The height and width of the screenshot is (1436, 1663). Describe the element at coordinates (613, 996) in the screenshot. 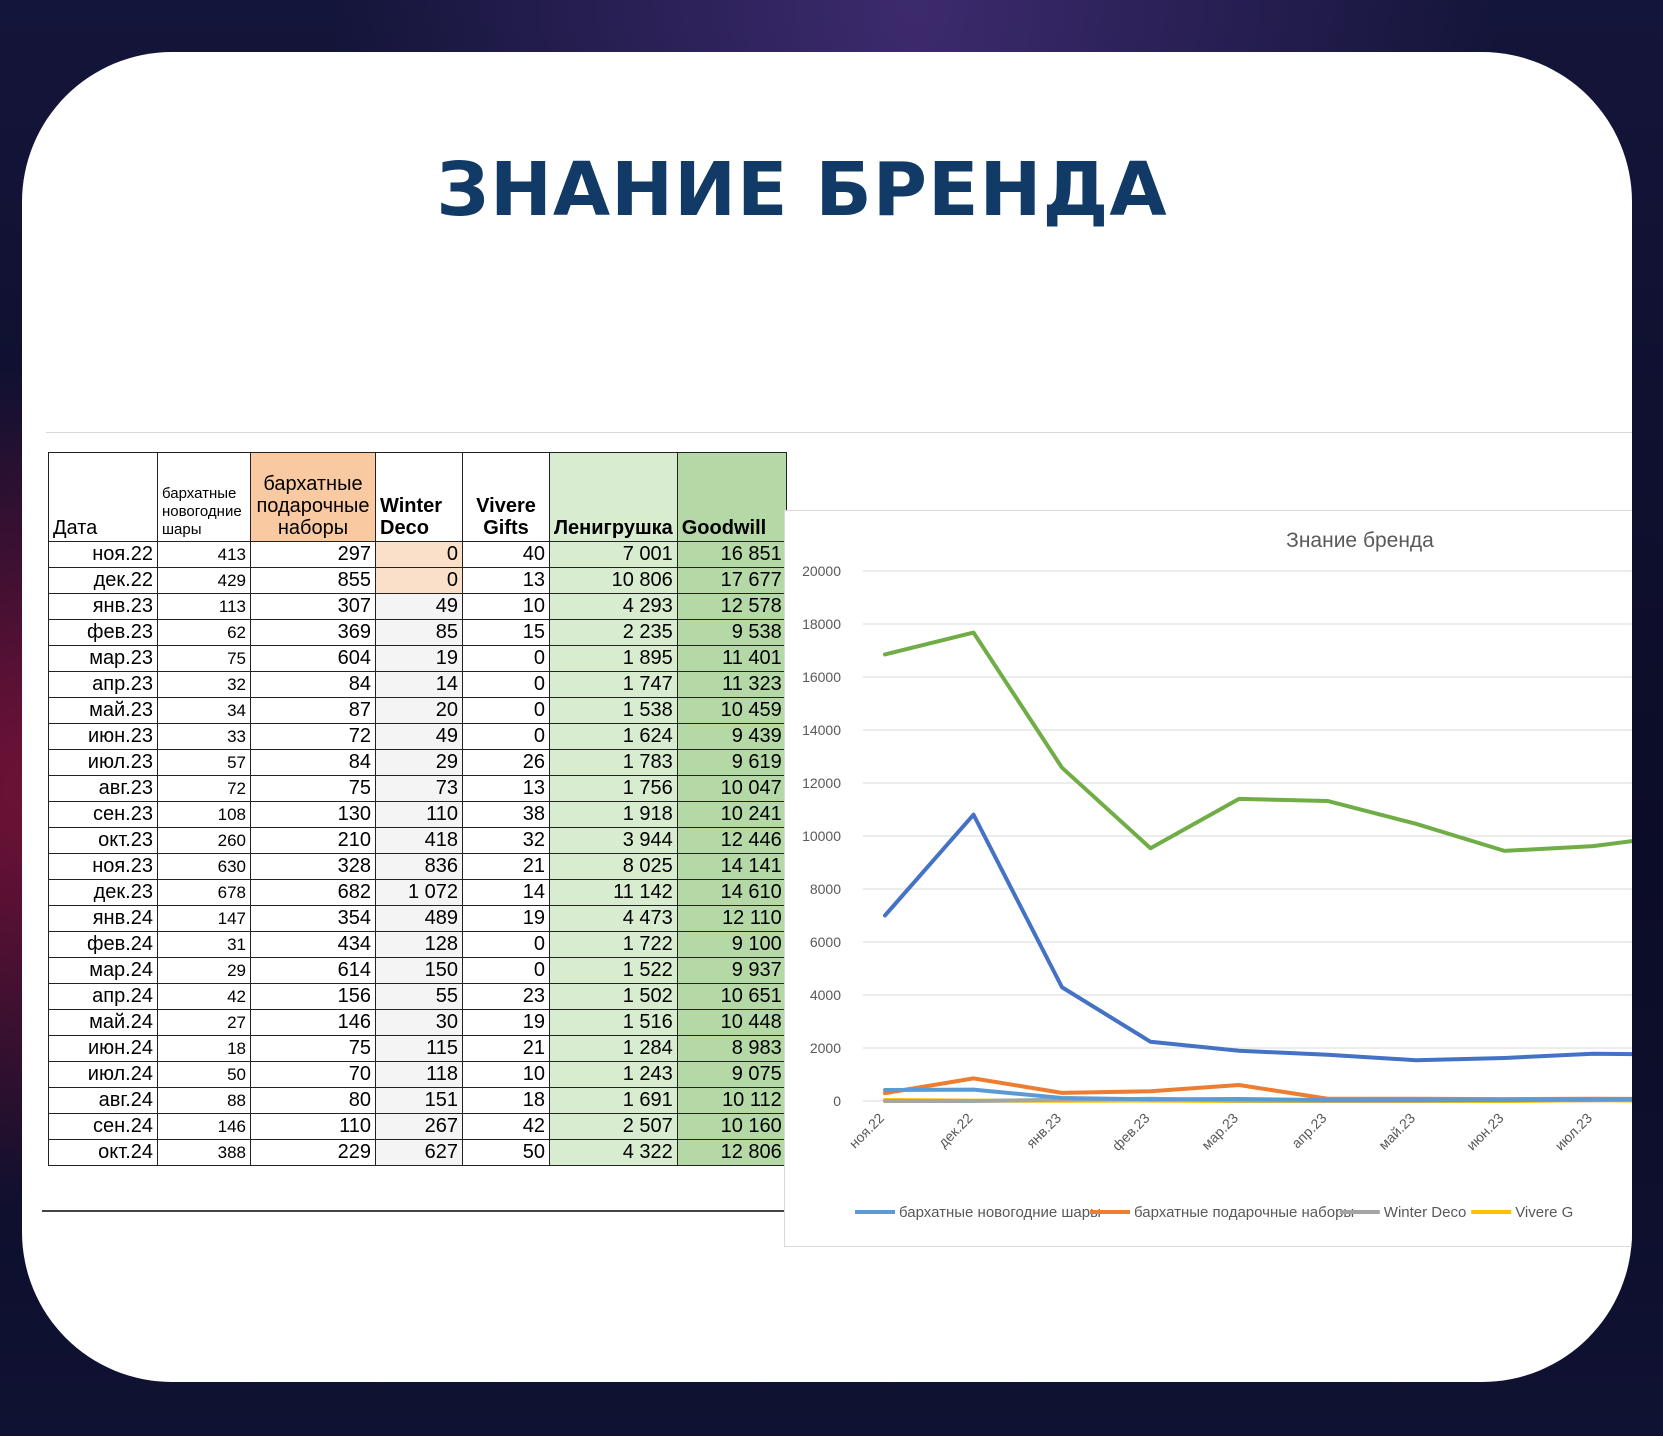

I see `table-cell: 1 502` at that location.